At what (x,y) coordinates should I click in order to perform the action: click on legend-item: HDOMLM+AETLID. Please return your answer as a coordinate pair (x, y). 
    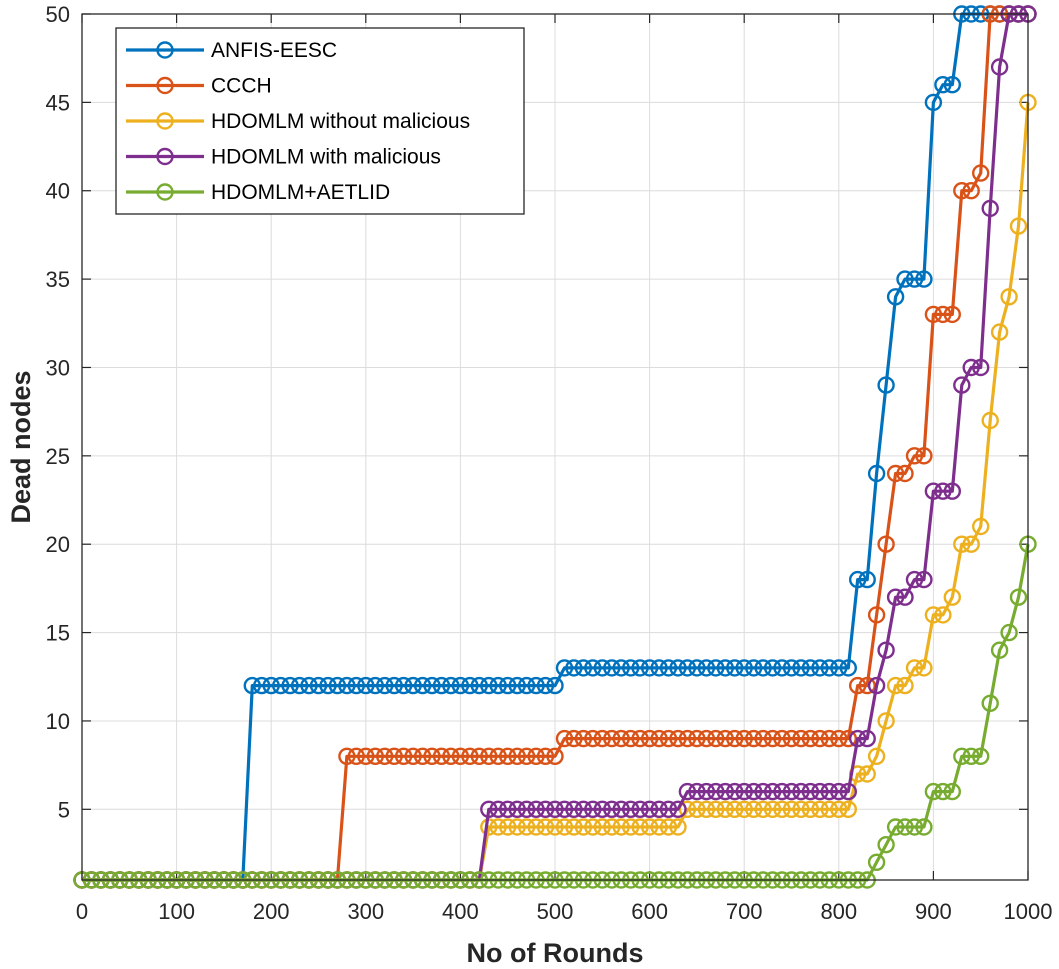
    Looking at the image, I should click on (258, 192).